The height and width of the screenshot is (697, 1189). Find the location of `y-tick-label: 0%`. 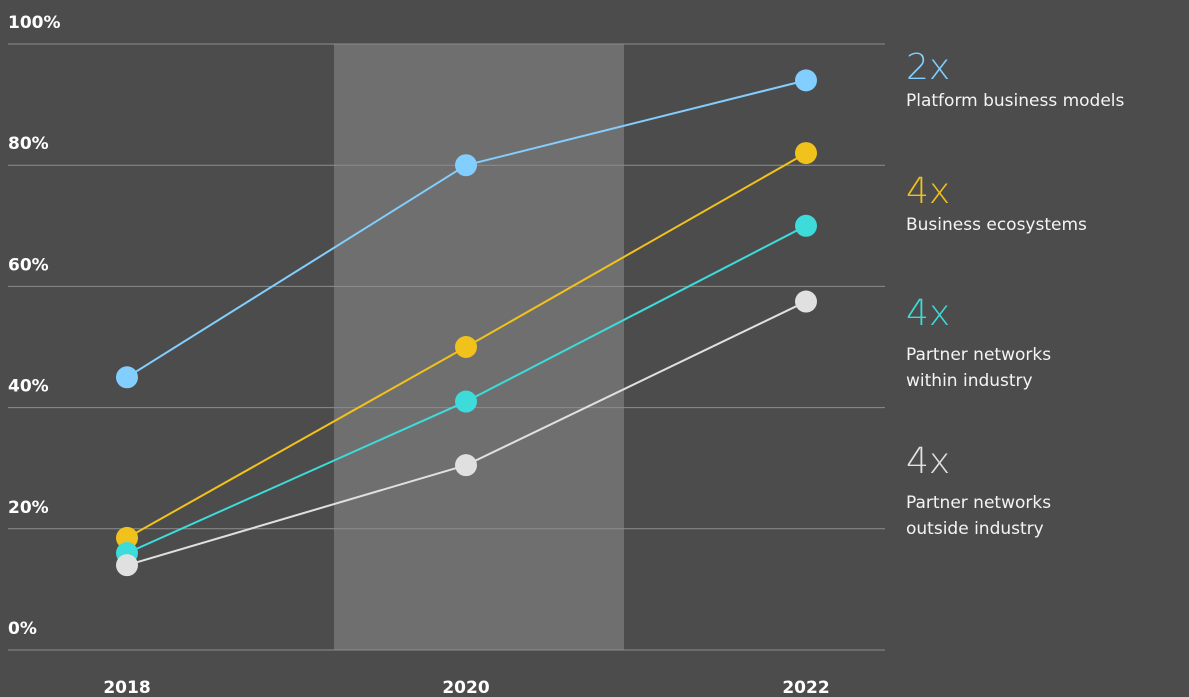

y-tick-label: 0% is located at coordinates (22, 629).